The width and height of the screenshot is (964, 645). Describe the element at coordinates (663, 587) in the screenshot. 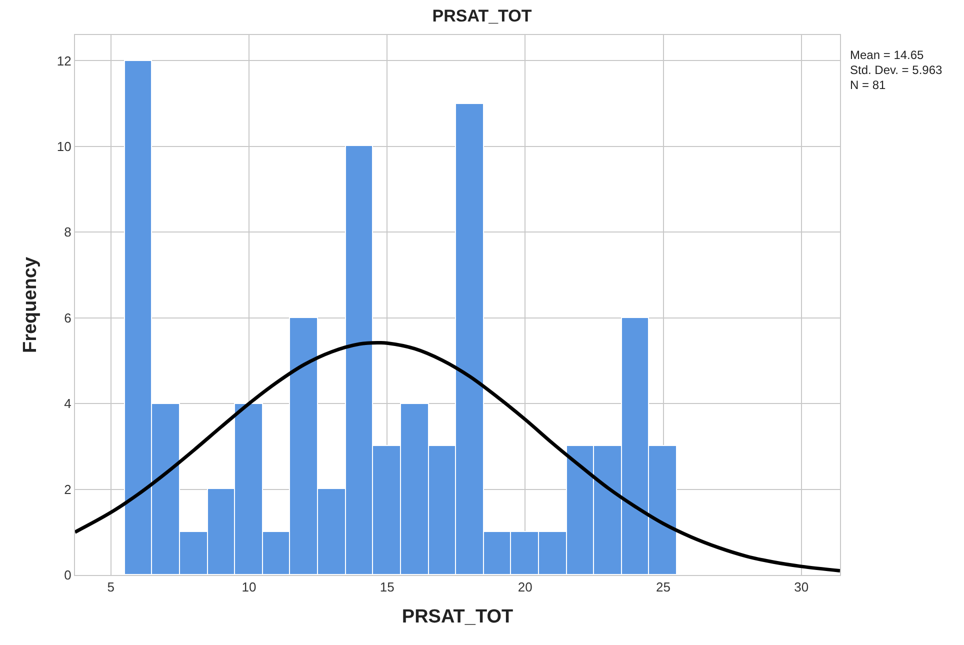

I see `x-tick-label: 25` at that location.